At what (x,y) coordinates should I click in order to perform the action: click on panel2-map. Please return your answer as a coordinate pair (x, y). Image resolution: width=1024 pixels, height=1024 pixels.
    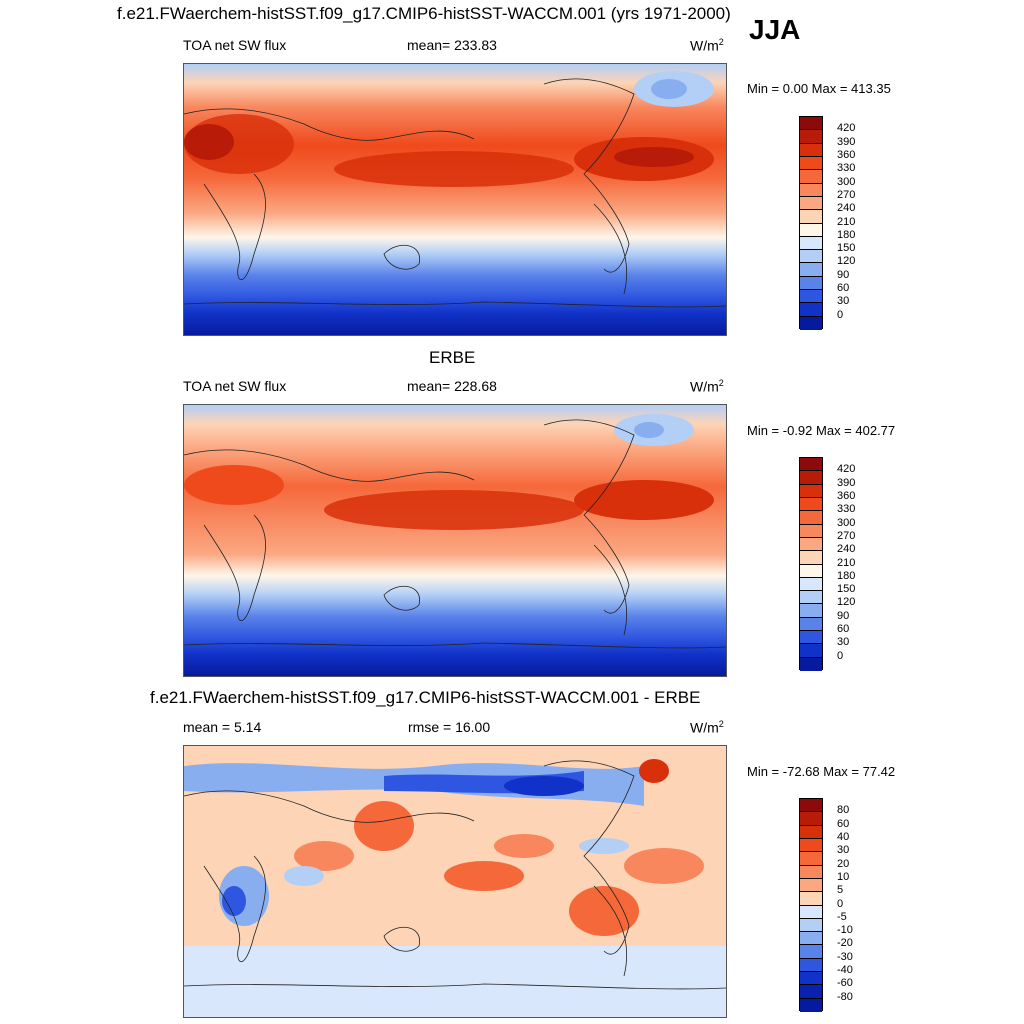
    Looking at the image, I should click on (455, 540).